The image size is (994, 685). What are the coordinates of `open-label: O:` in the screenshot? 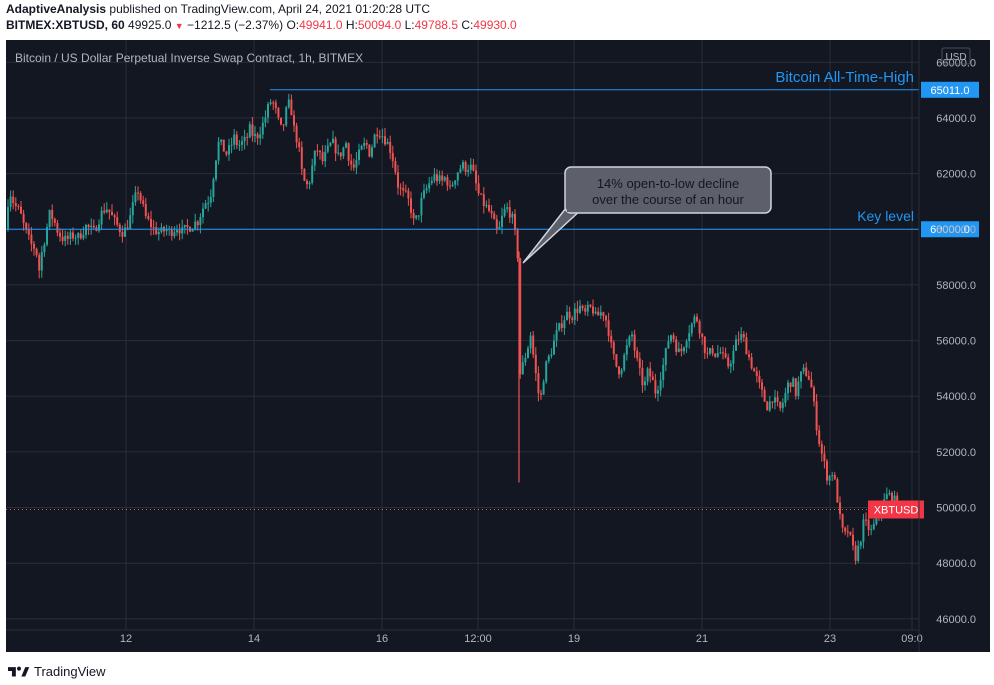 It's located at (293, 25).